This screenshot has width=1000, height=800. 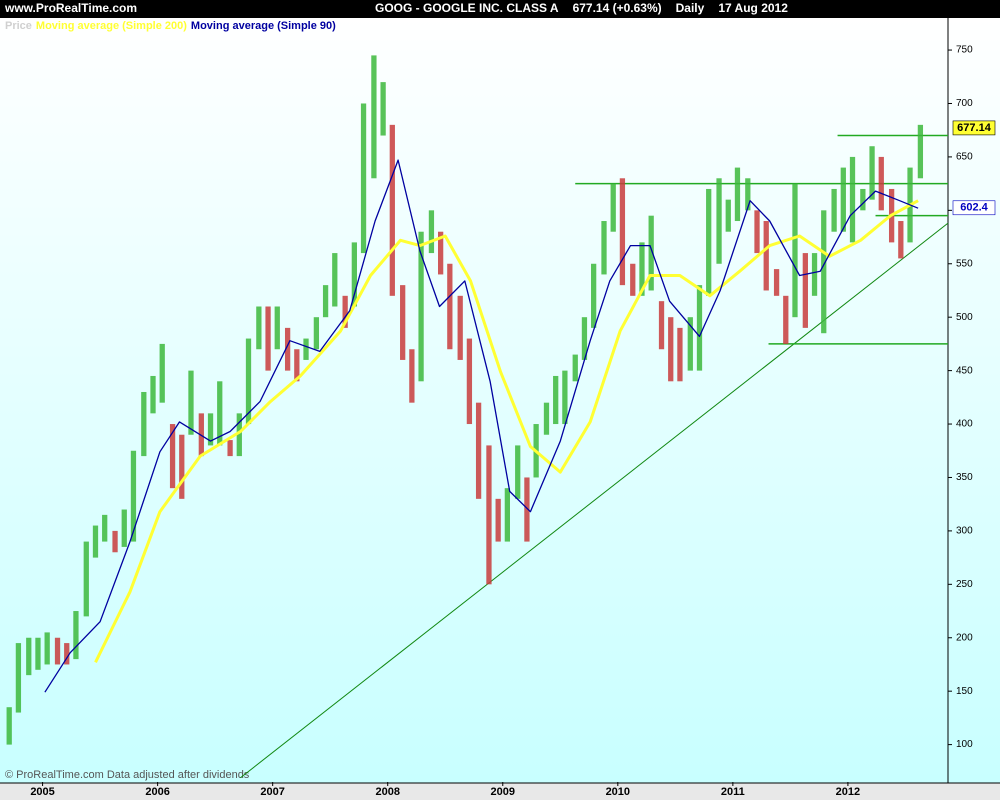 What do you see at coordinates (263, 26) in the screenshot?
I see `legend-entry: Moving average (Simple 90)` at bounding box center [263, 26].